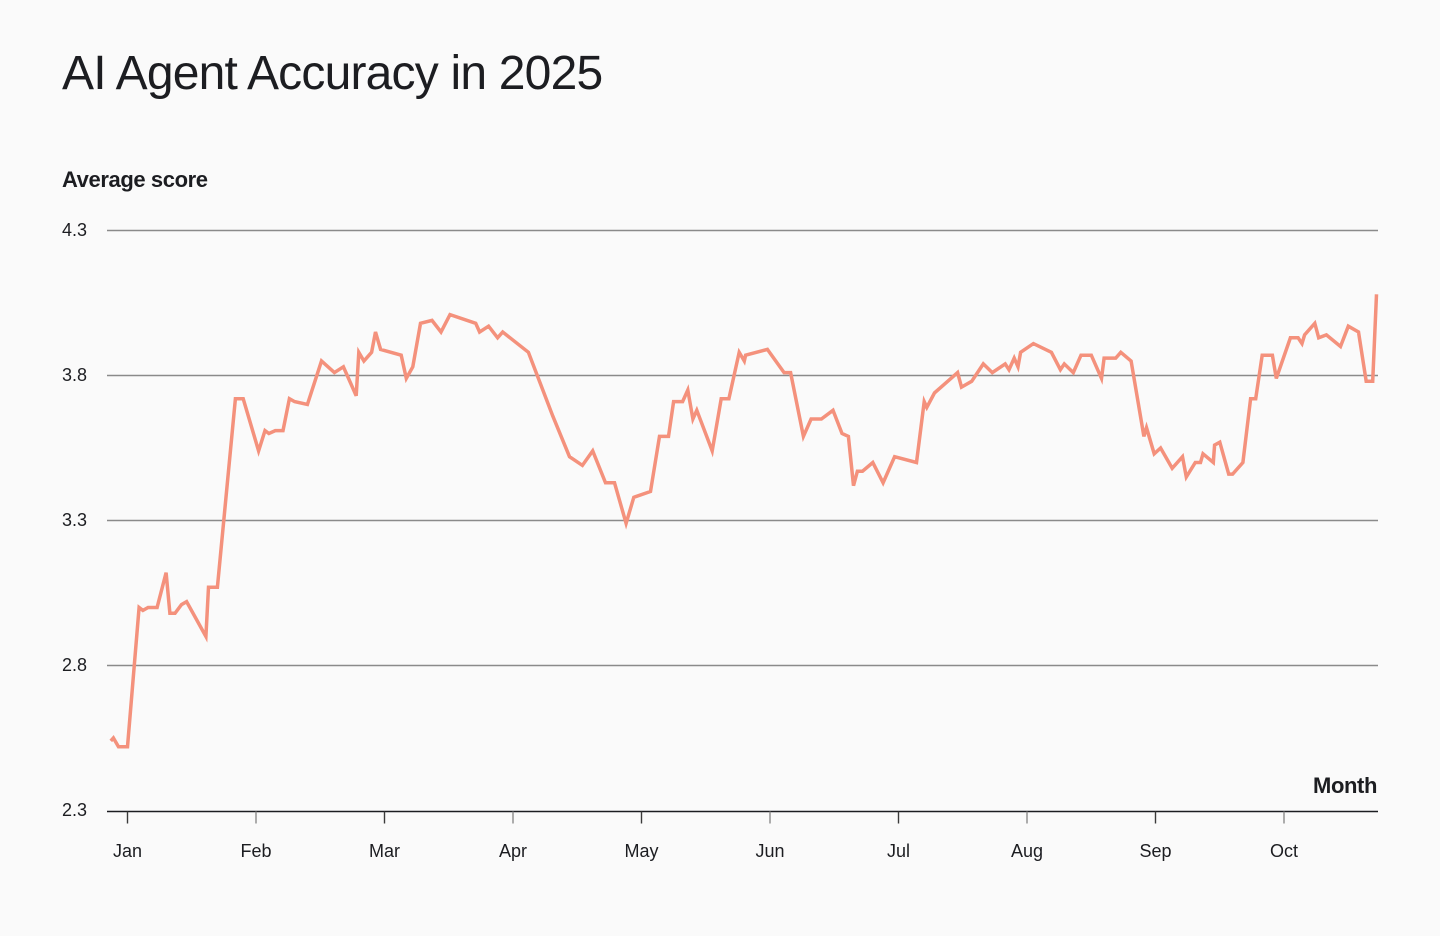 This screenshot has height=936, width=1440. I want to click on y-tick-label: 3.3, so click(75, 519).